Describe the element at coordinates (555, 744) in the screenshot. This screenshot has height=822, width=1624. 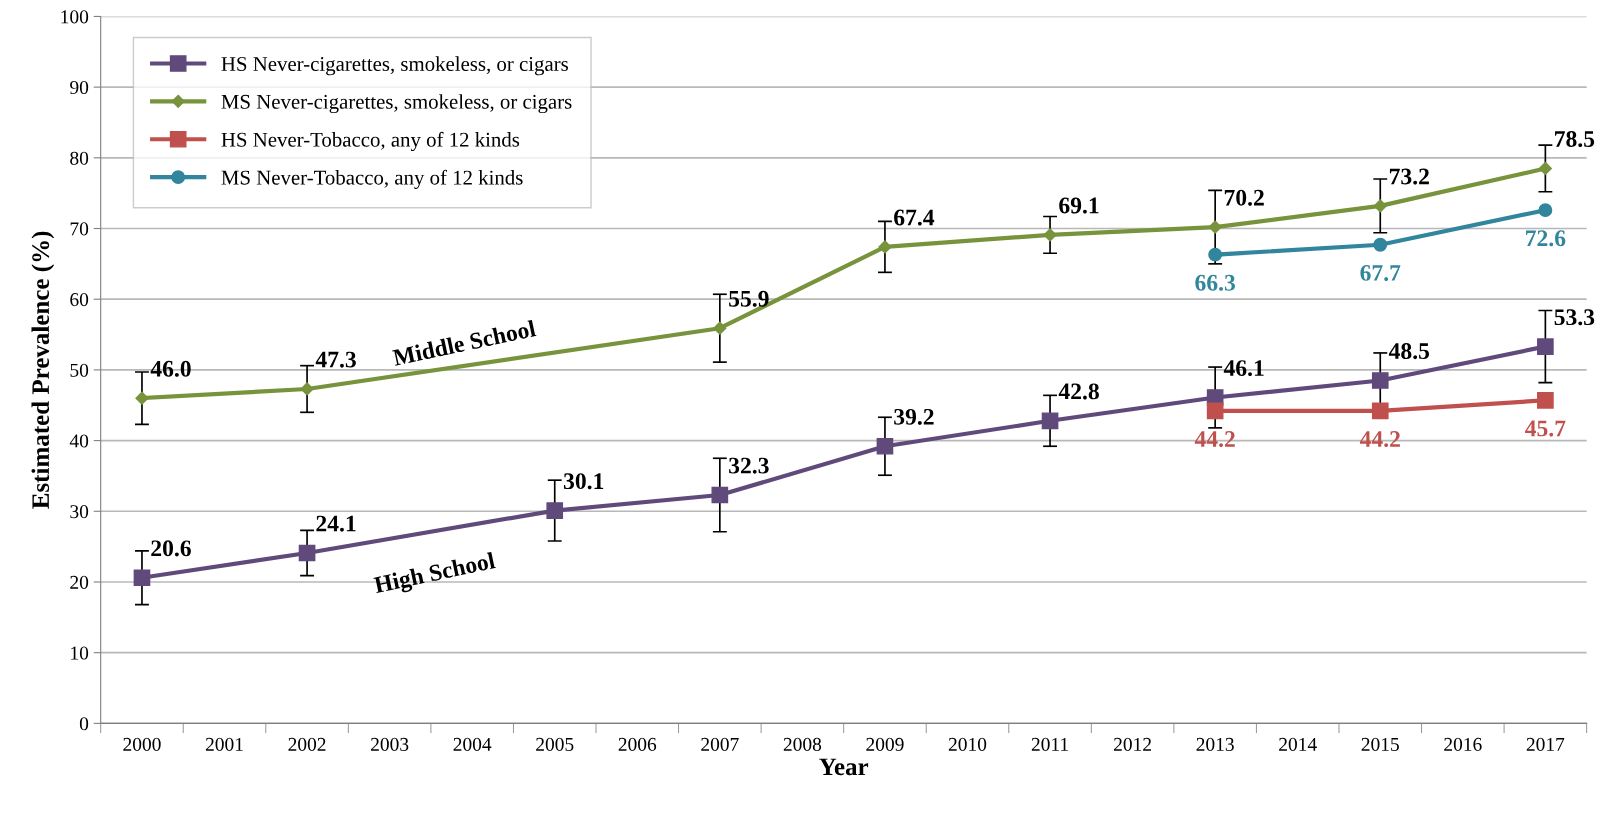
I see `x-tick-label: 2005` at that location.